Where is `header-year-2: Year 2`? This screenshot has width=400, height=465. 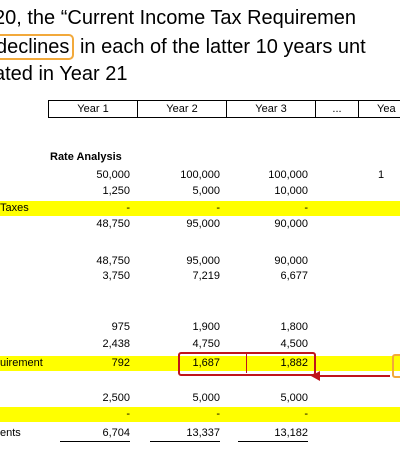 header-year-2: Year 2 is located at coordinates (181, 109).